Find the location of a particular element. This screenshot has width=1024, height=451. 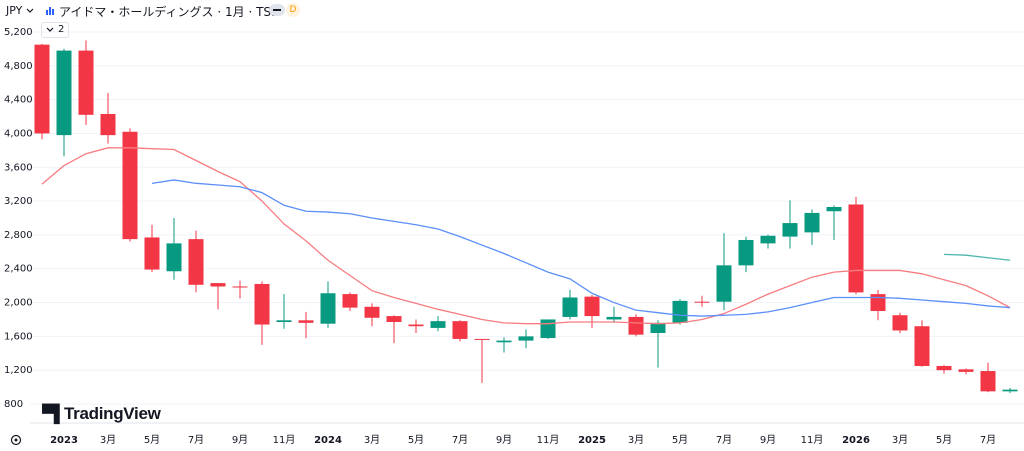

dropdown-caret is located at coordinates (30, 11).